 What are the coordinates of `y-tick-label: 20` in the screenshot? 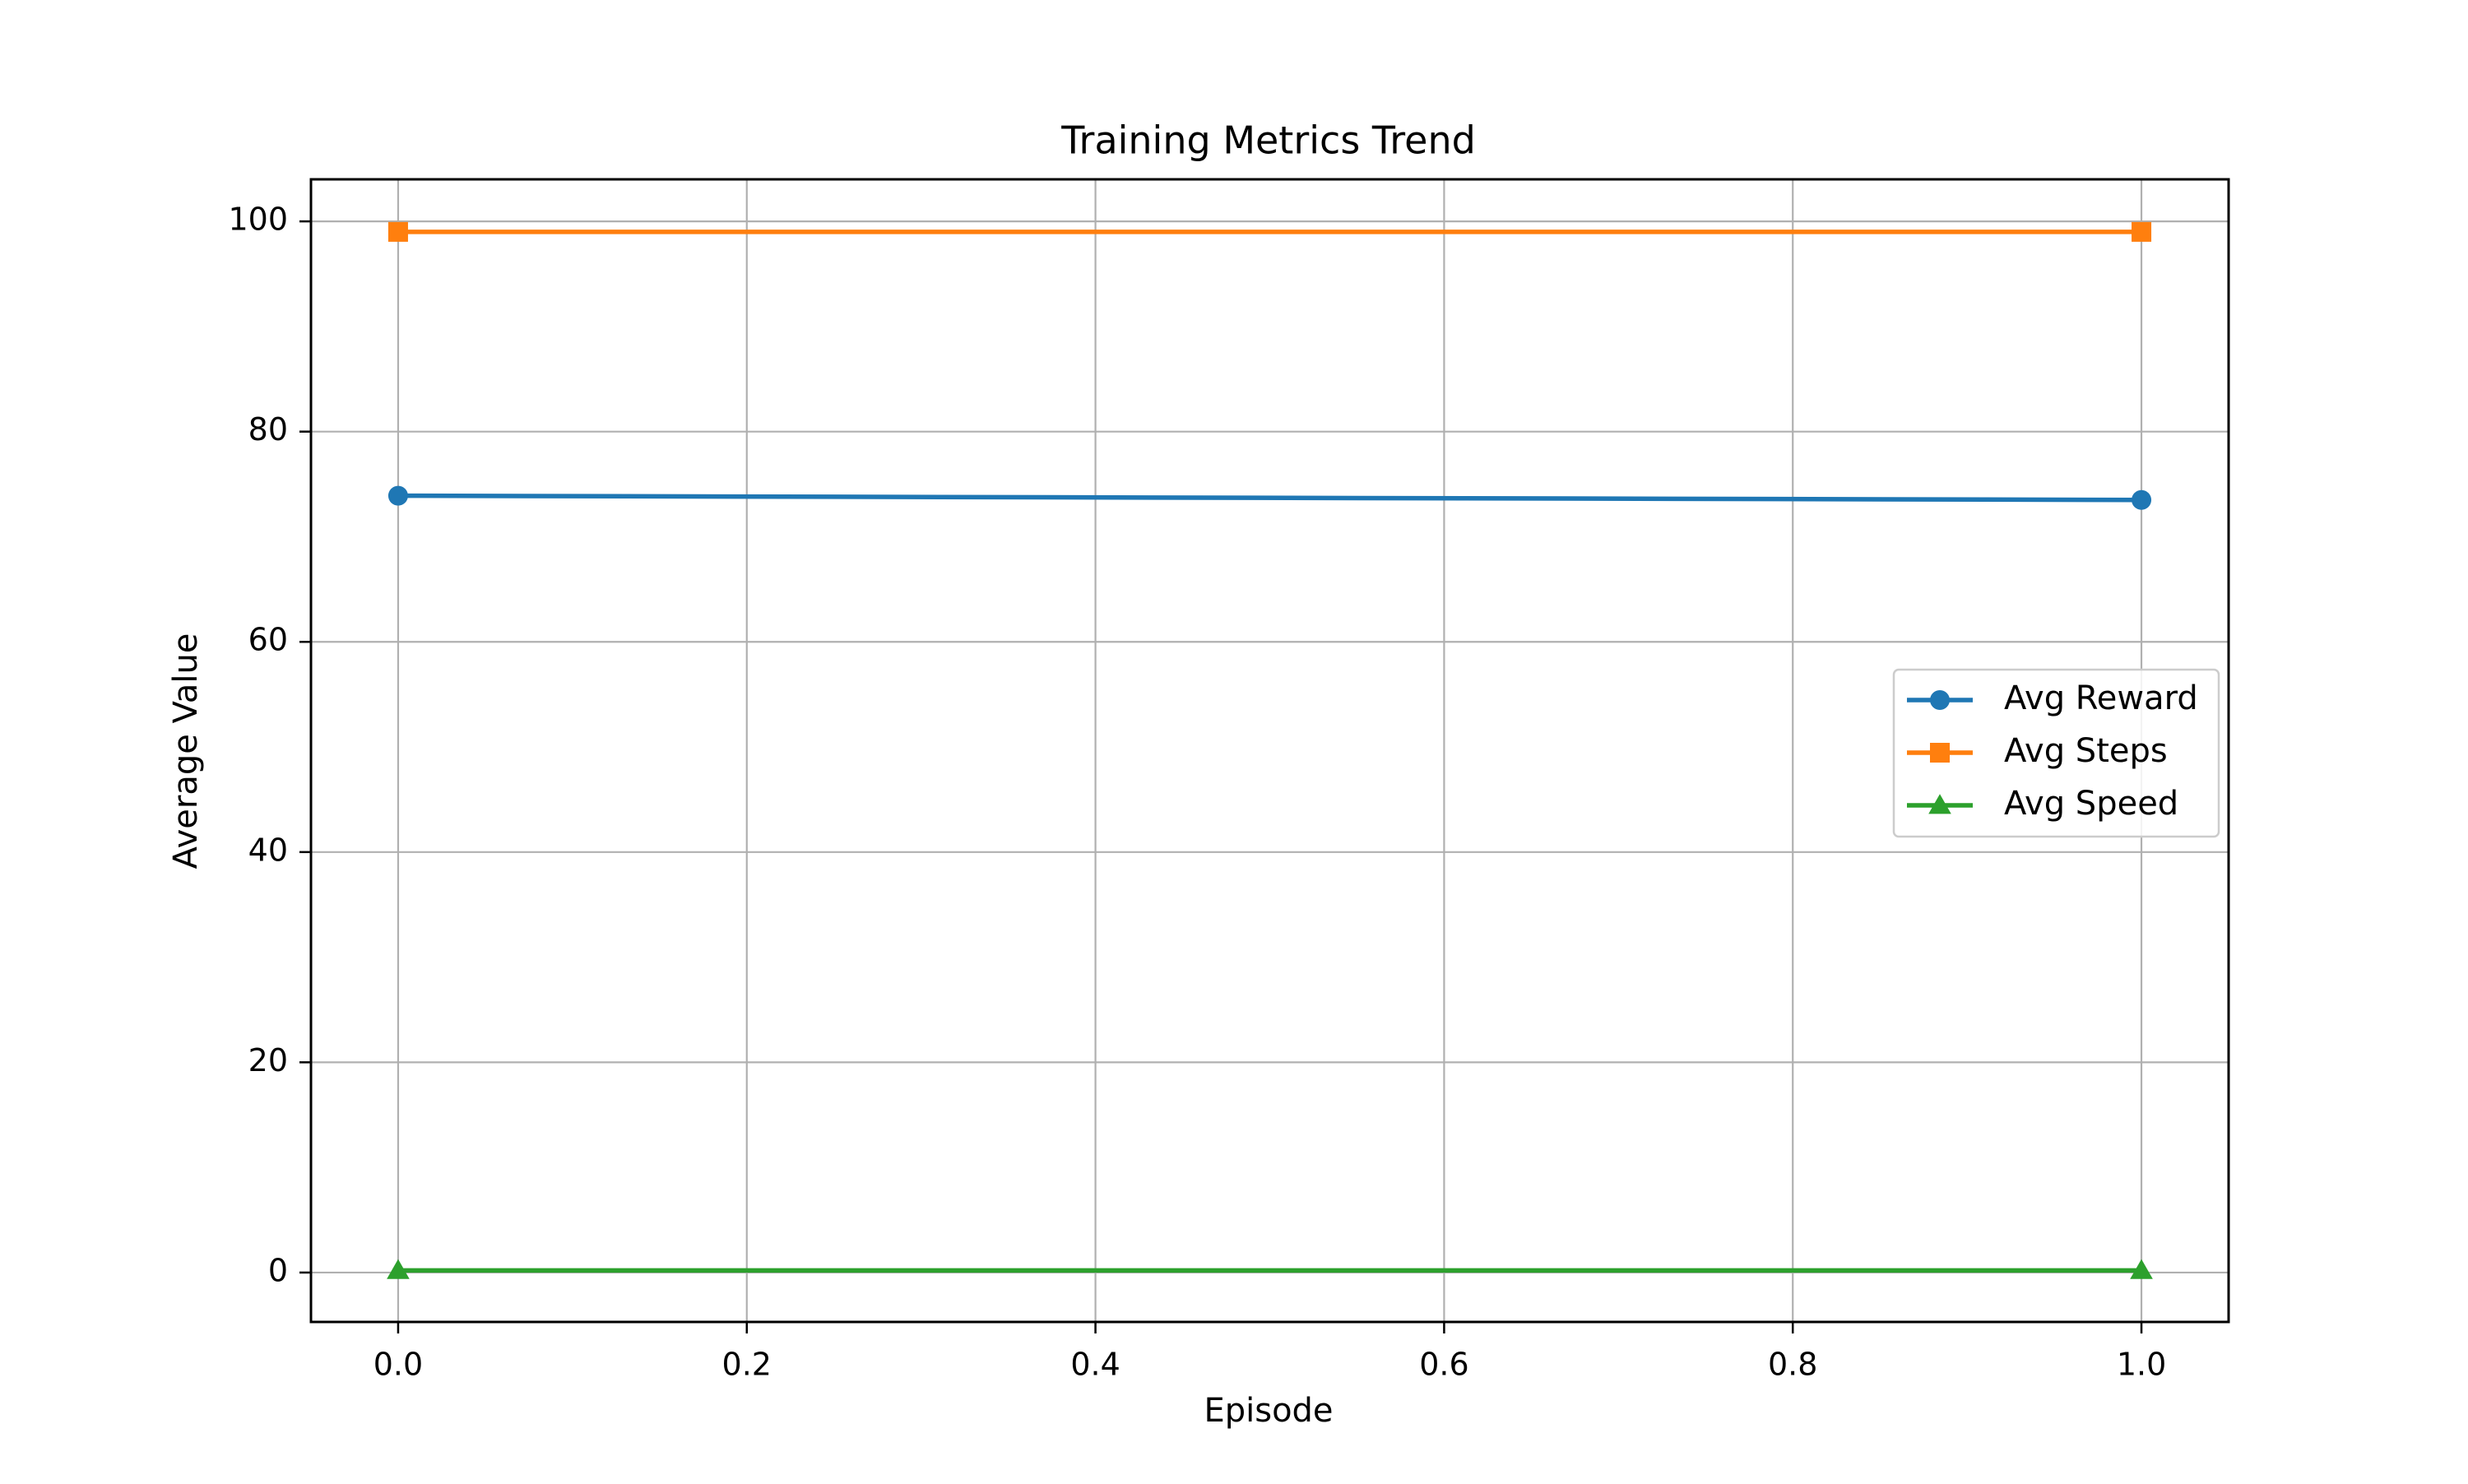 It's located at (268, 1060).